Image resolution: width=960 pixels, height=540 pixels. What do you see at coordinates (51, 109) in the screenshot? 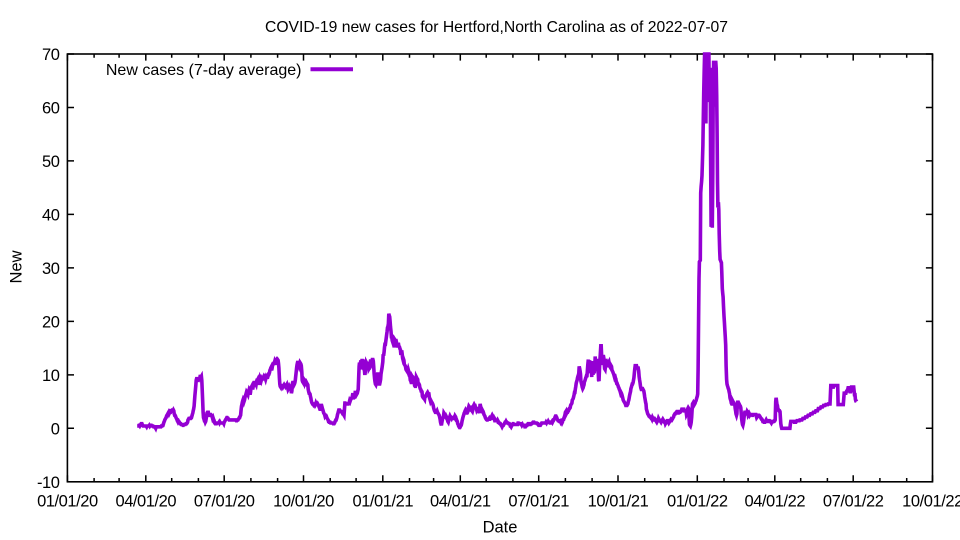
I see `svg-text: 60` at bounding box center [51, 109].